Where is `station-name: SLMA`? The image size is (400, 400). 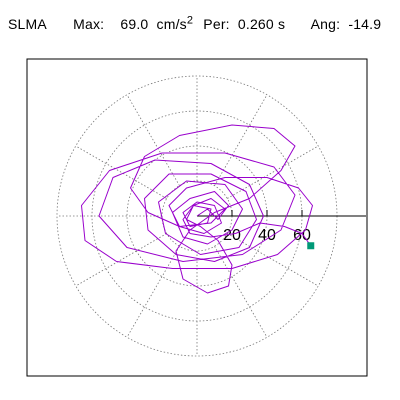
station-name: SLMA is located at coordinates (27, 23).